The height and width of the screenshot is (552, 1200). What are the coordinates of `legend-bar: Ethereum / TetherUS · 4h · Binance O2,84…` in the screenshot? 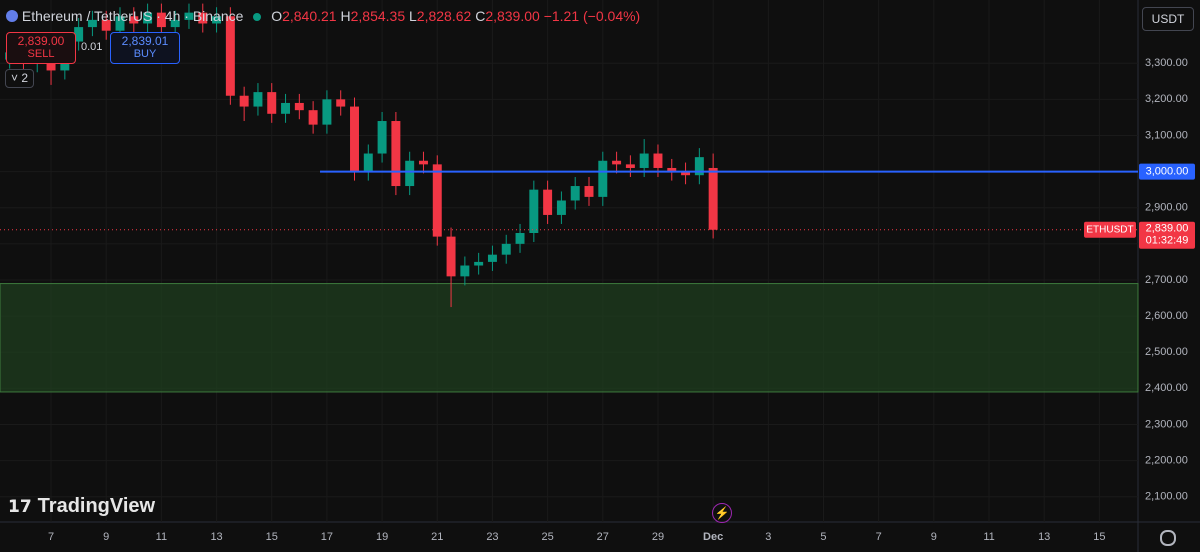 It's located at (323, 16).